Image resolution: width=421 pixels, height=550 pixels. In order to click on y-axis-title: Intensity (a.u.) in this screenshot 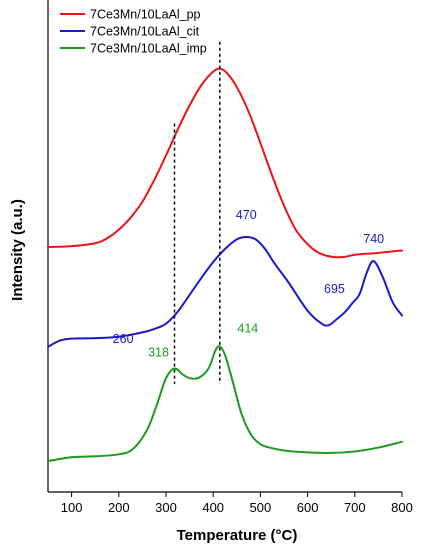, I will do `click(17, 250)`.